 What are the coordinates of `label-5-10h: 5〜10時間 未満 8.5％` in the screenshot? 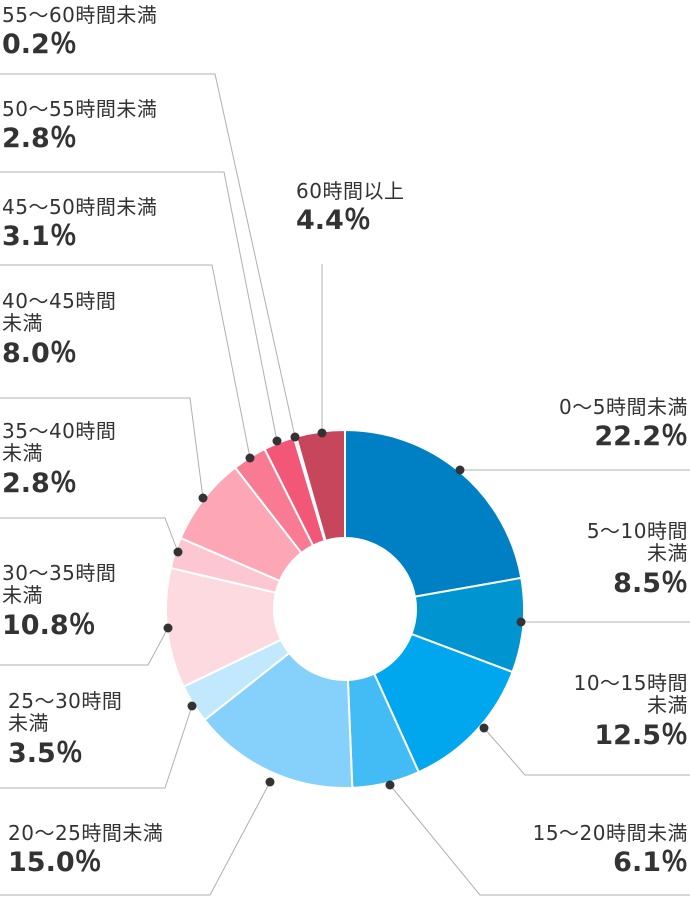 It's located at (637, 559).